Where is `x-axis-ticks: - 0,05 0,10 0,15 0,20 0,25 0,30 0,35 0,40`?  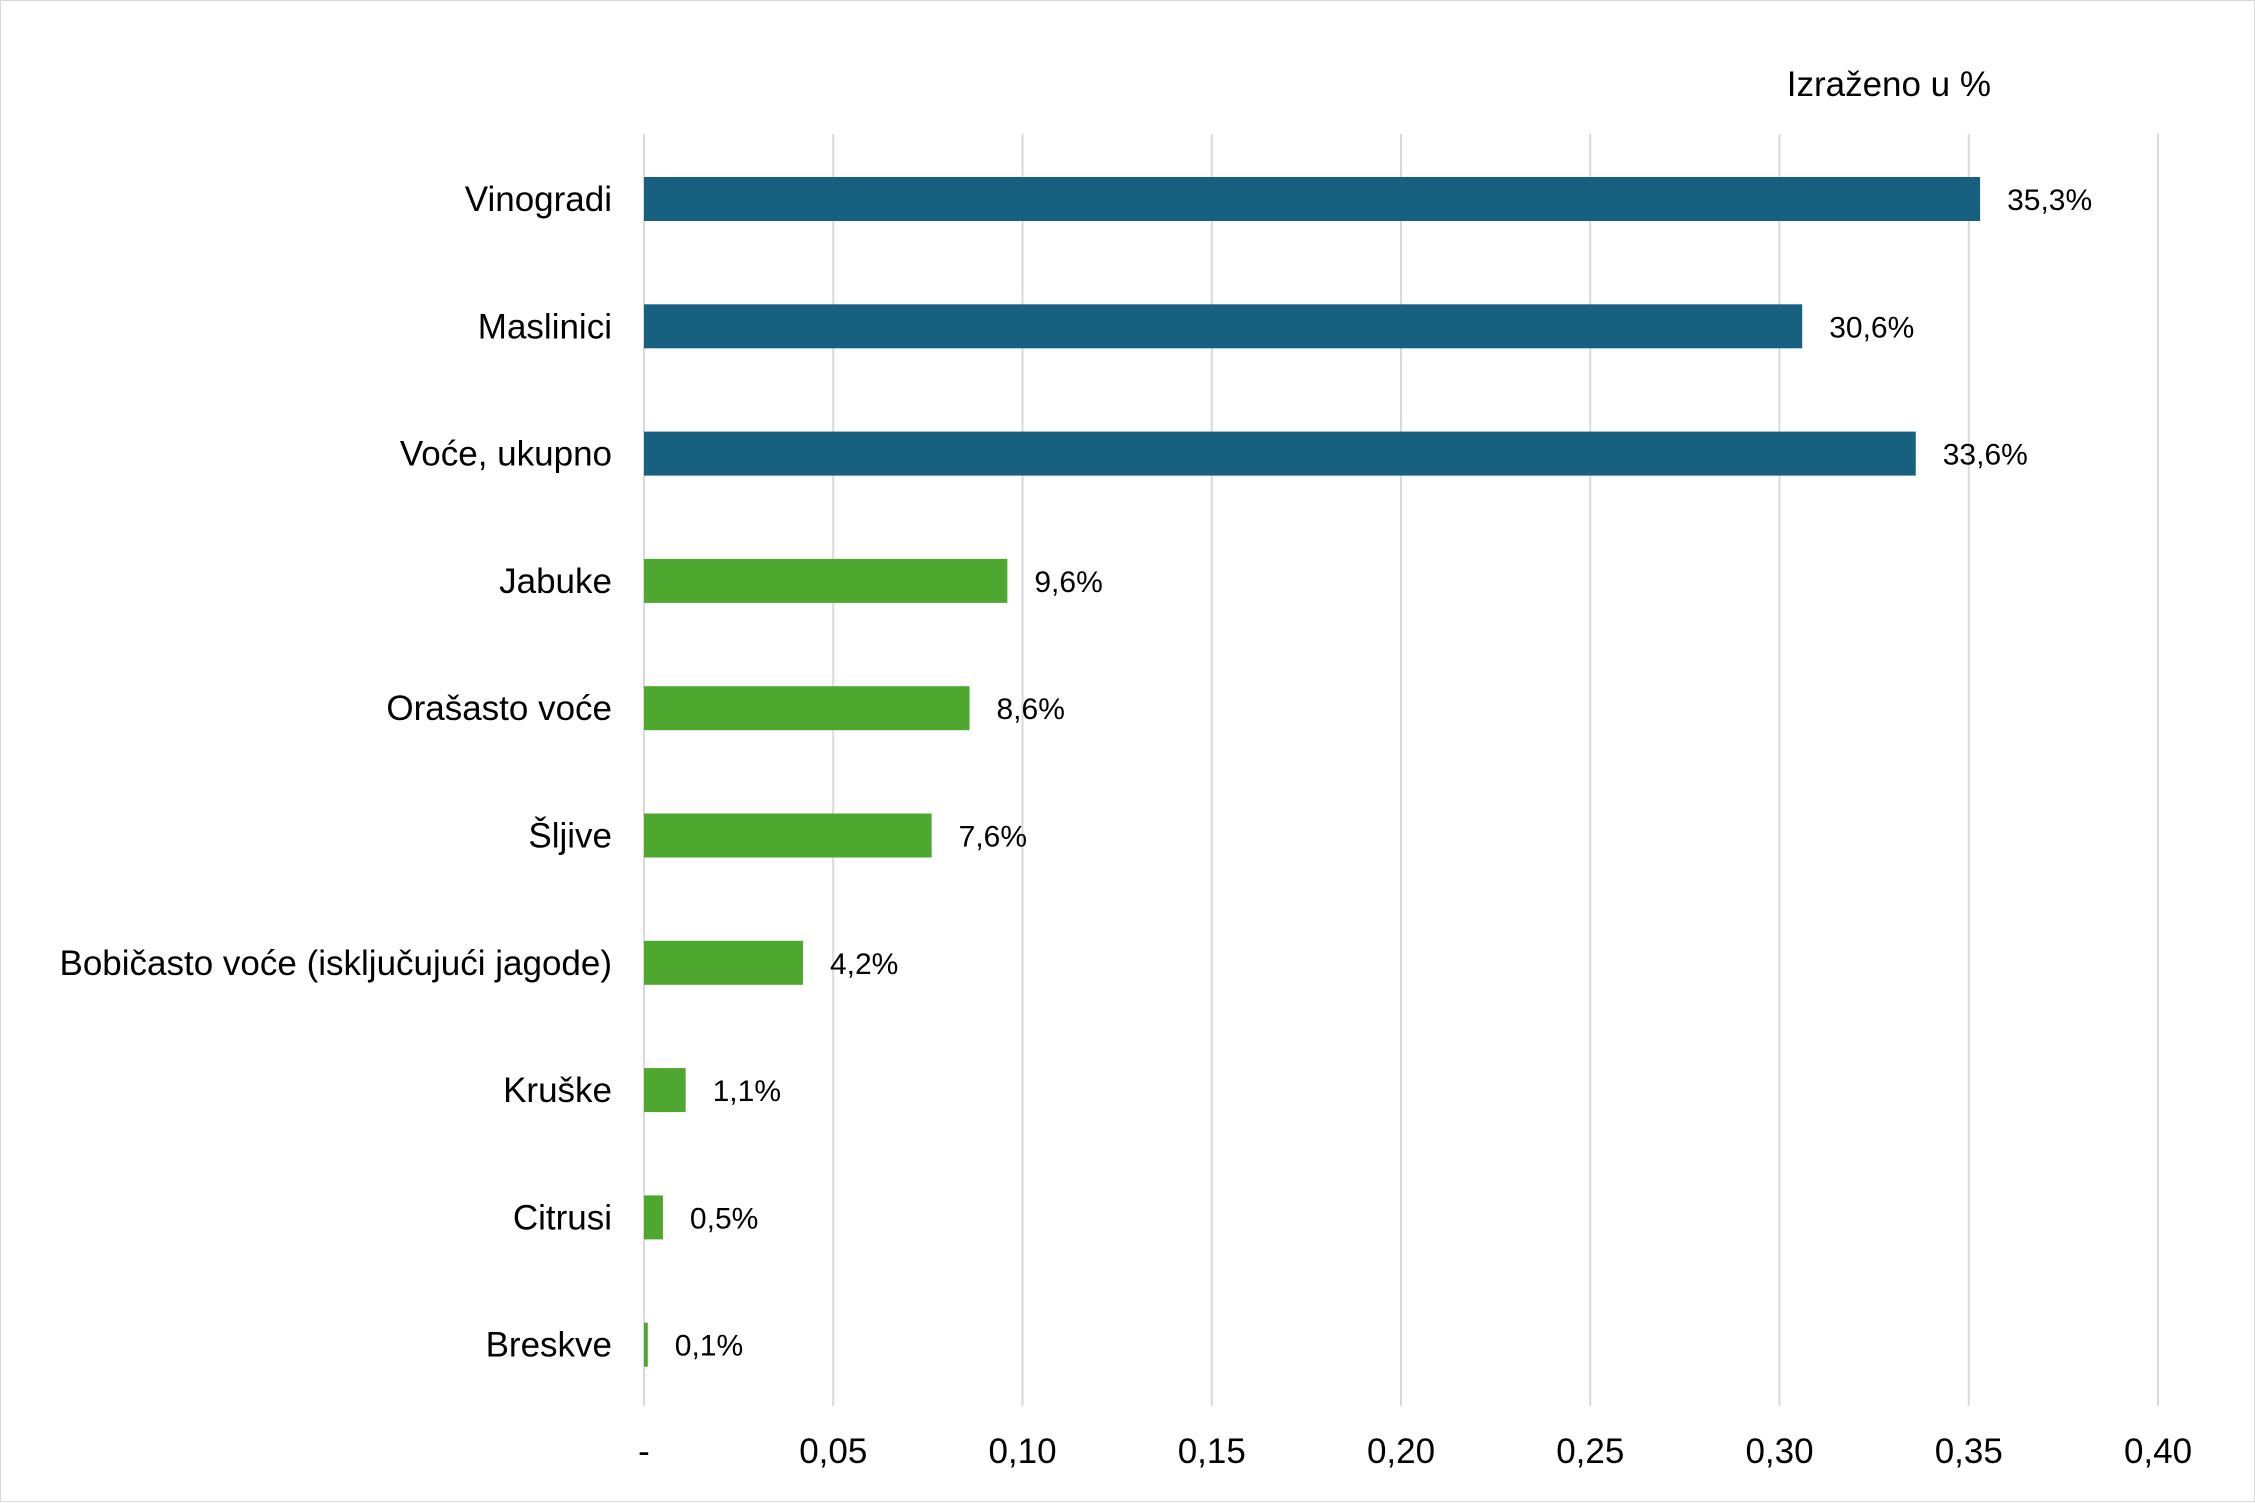
x-axis-ticks: - 0,05 0,10 0,15 0,20 0,25 0,30 0,35 0,40 is located at coordinates (1415, 1451).